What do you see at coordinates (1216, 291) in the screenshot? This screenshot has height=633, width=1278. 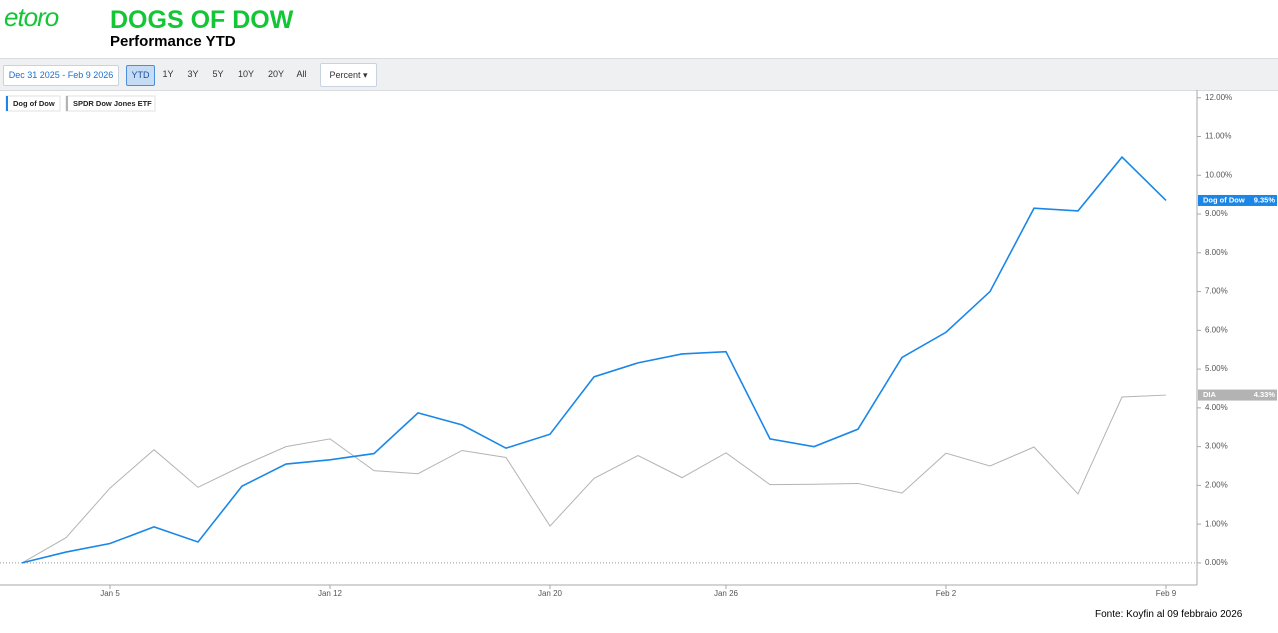 I see `y-tick-label: 7.00%` at bounding box center [1216, 291].